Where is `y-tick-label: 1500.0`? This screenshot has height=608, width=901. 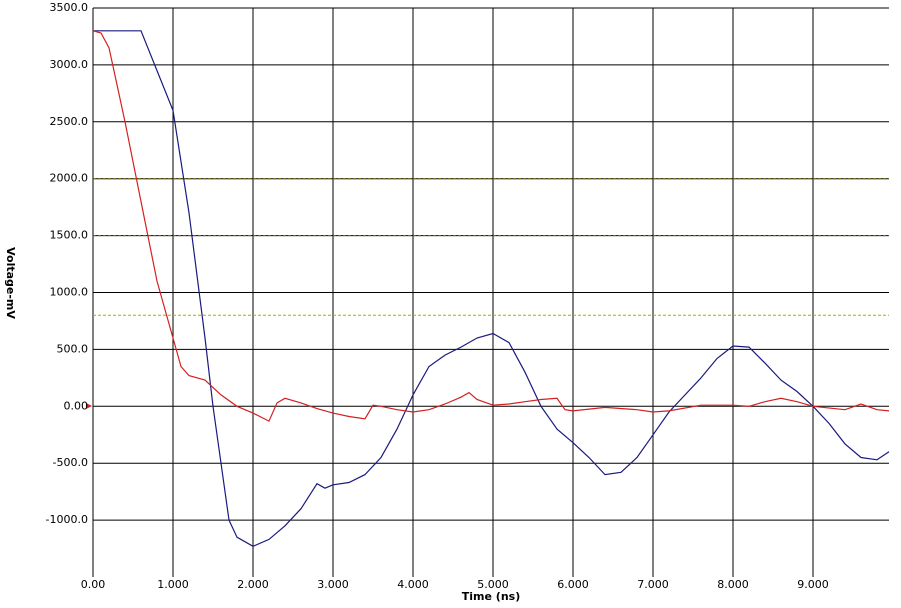 y-tick-label: 1500.0 is located at coordinates (69, 235).